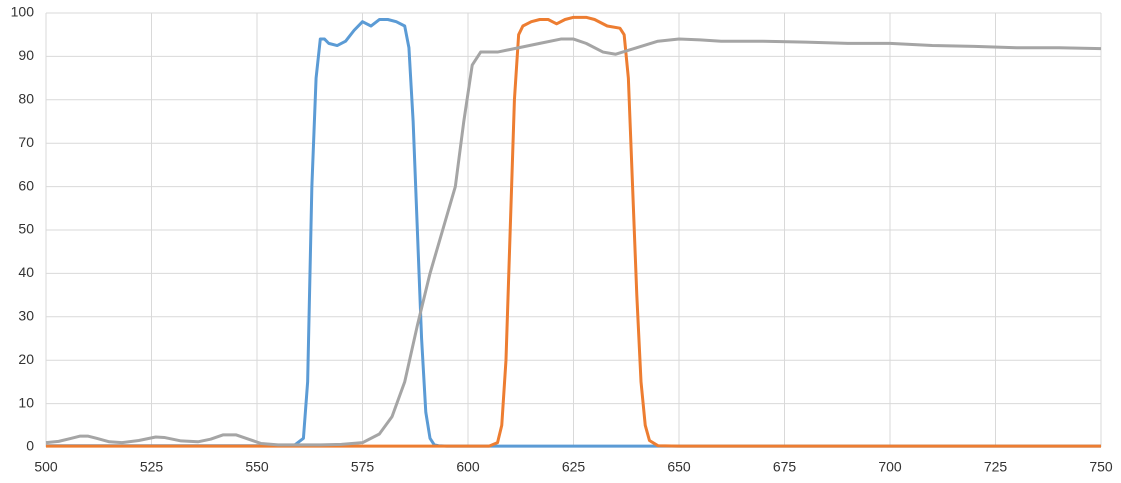  Describe the element at coordinates (363, 467) in the screenshot. I see `x-tick-label: 575` at that location.